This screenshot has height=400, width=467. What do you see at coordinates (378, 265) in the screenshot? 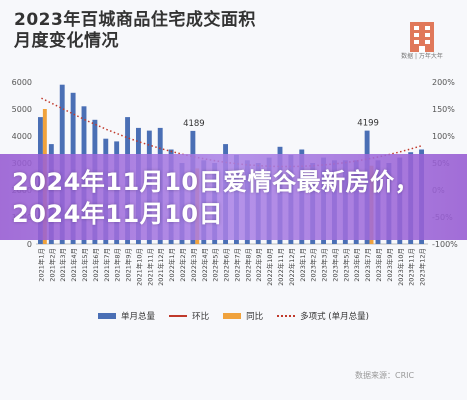
I see `x-tick-label: 2023年8月` at bounding box center [378, 265].